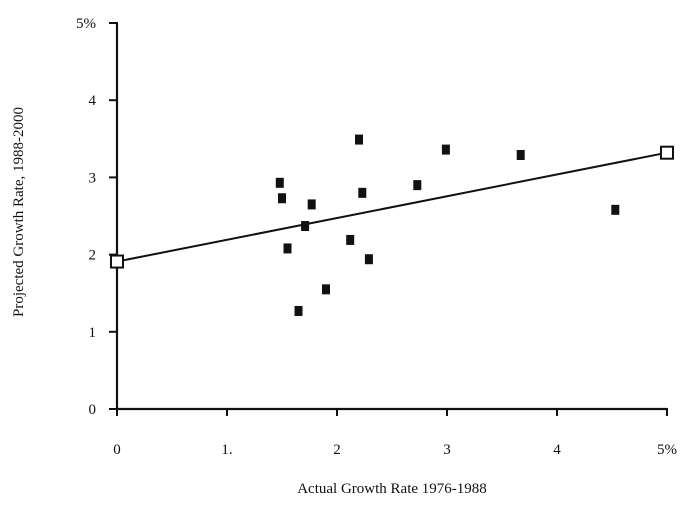 This screenshot has width=683, height=506. What do you see at coordinates (93, 256) in the screenshot?
I see `y-tick-label: 2` at bounding box center [93, 256].